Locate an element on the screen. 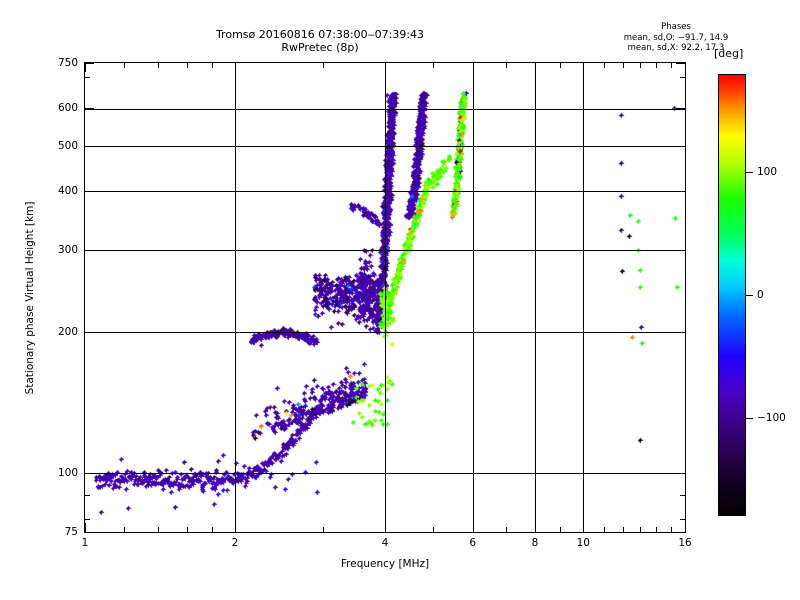  phase-stats-o-mode: mean, sd,O: −91.7, 14.9 is located at coordinates (676, 37).